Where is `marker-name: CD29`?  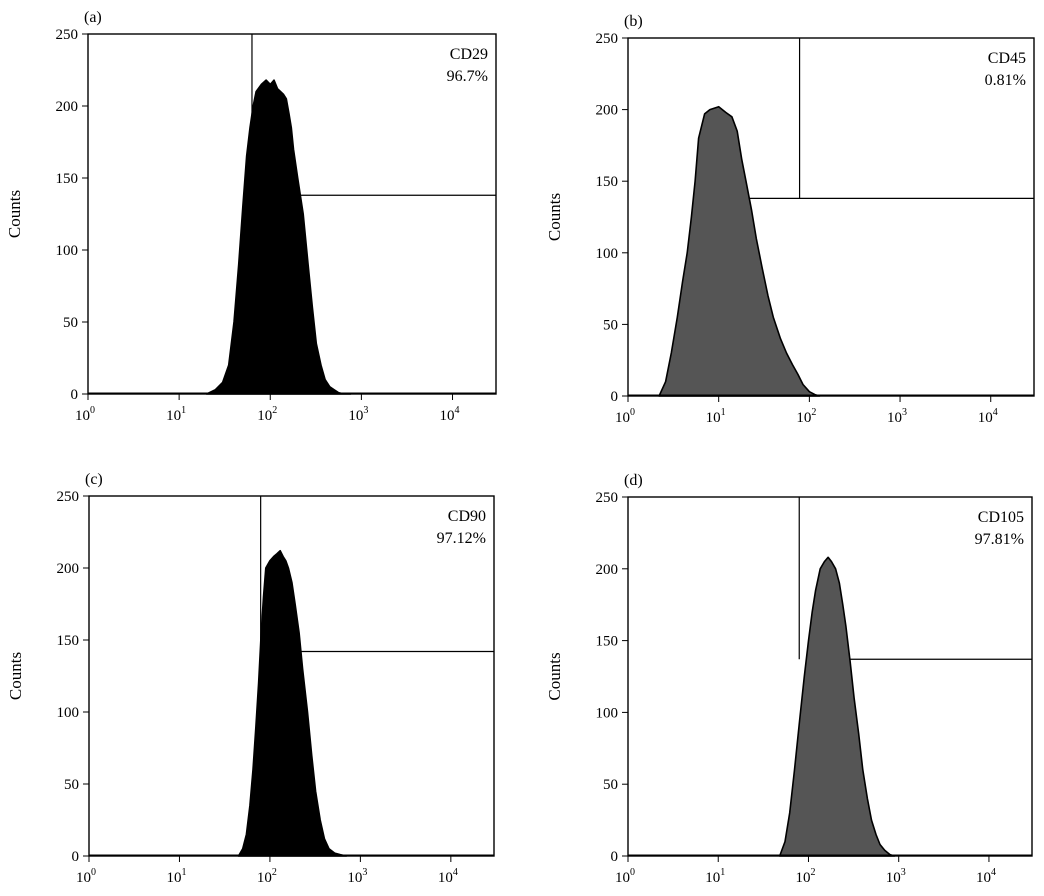
marker-name: CD29 is located at coordinates (469, 54).